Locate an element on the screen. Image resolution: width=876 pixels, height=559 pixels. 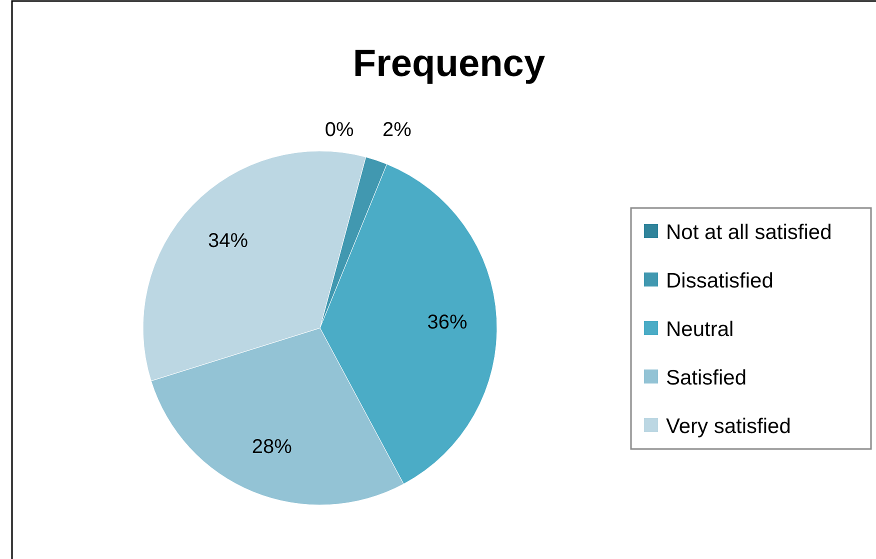
data-label: 34% is located at coordinates (228, 241).